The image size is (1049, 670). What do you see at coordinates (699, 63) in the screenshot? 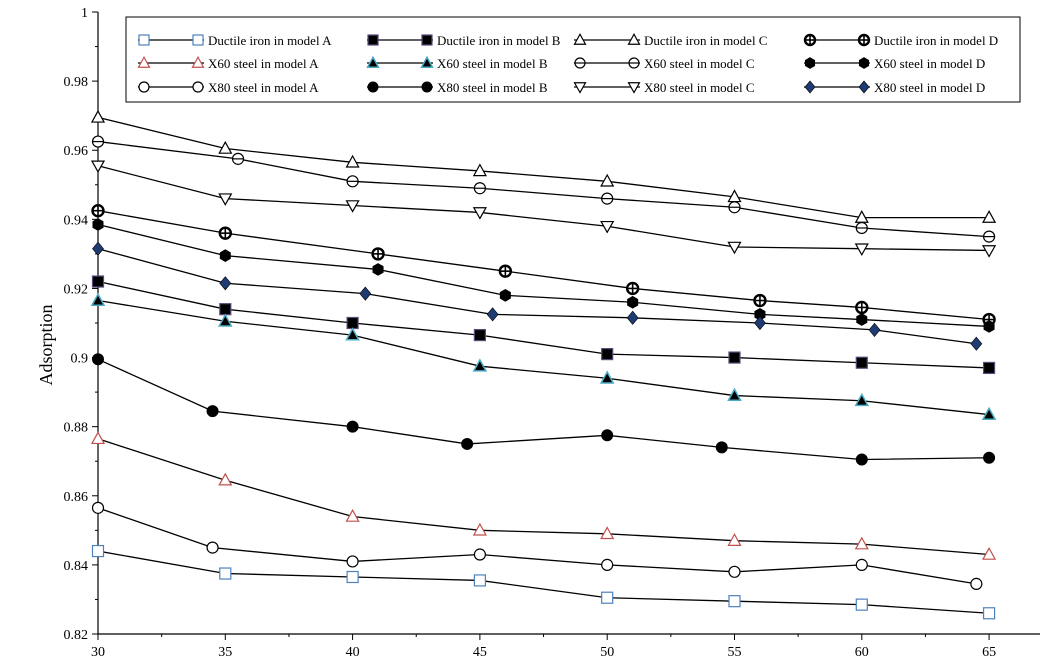
I see `legend-label: X60 steel in model C` at bounding box center [699, 63].